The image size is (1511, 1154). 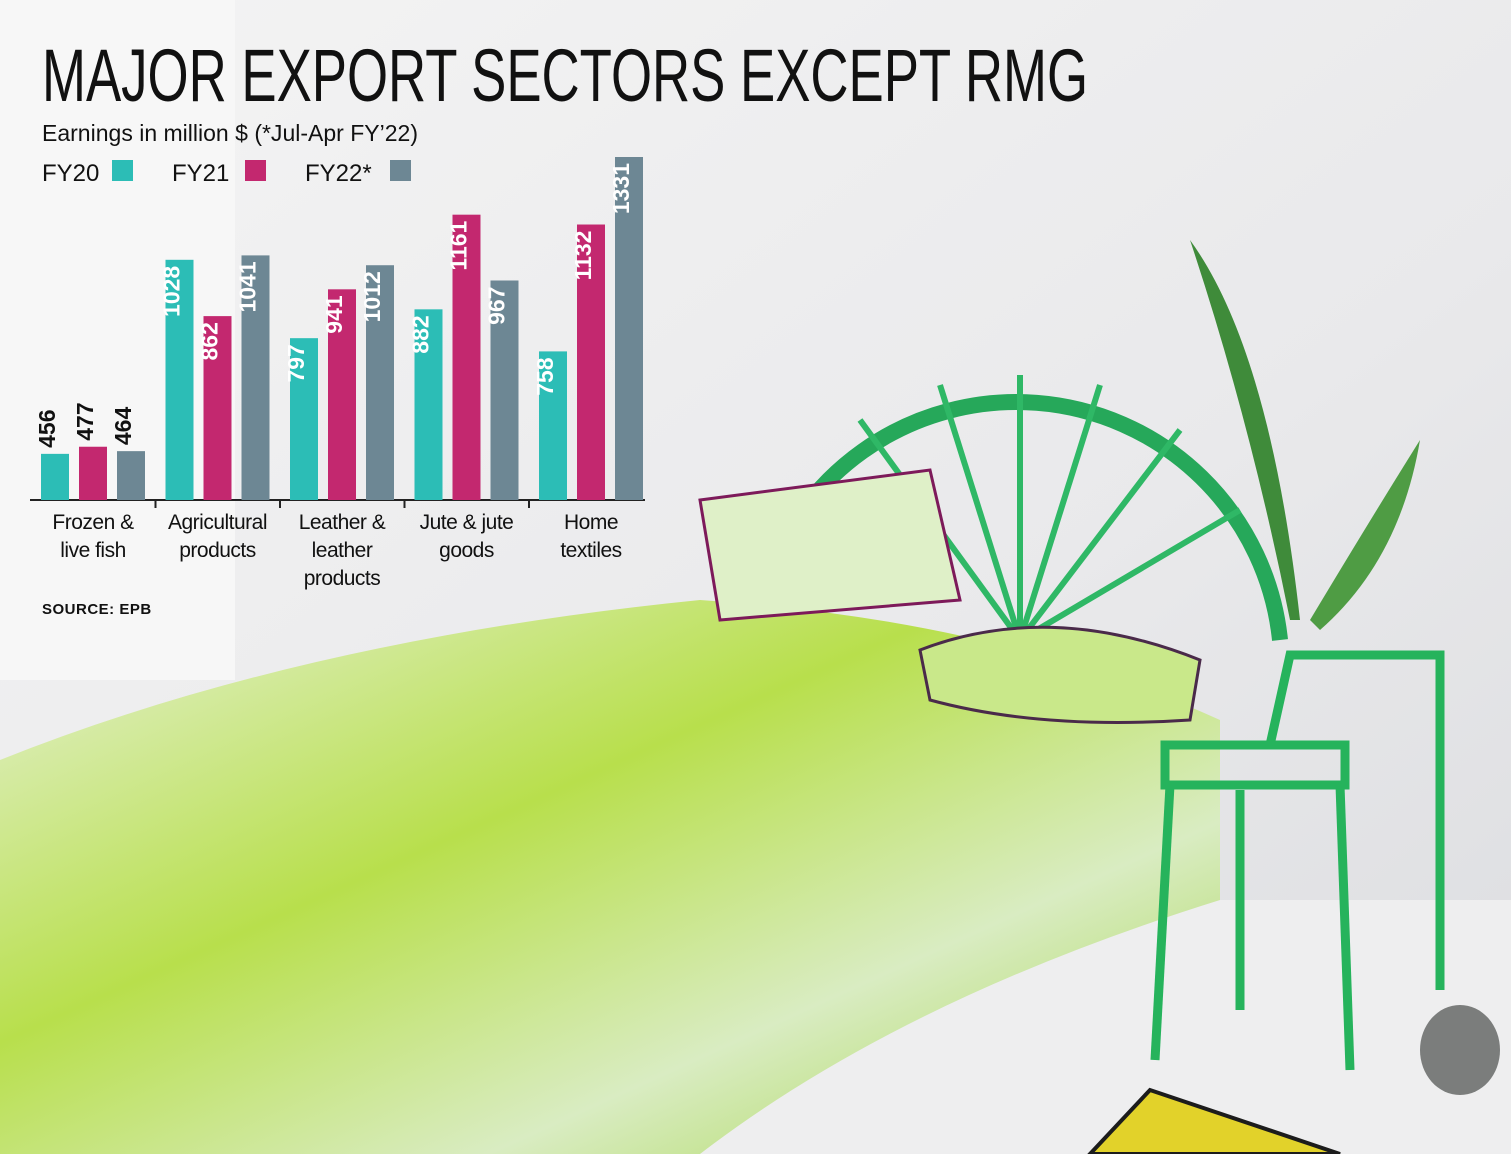 What do you see at coordinates (621, 188) in the screenshot?
I see `value-label: 1331` at bounding box center [621, 188].